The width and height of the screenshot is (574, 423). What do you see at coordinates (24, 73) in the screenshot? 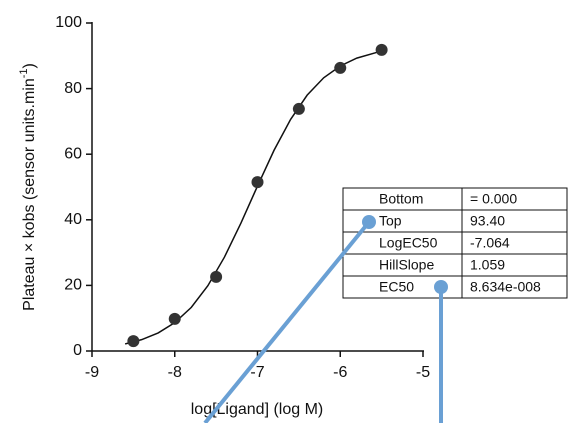
I see `y-axis-label-sup: -1` at bounding box center [24, 73].